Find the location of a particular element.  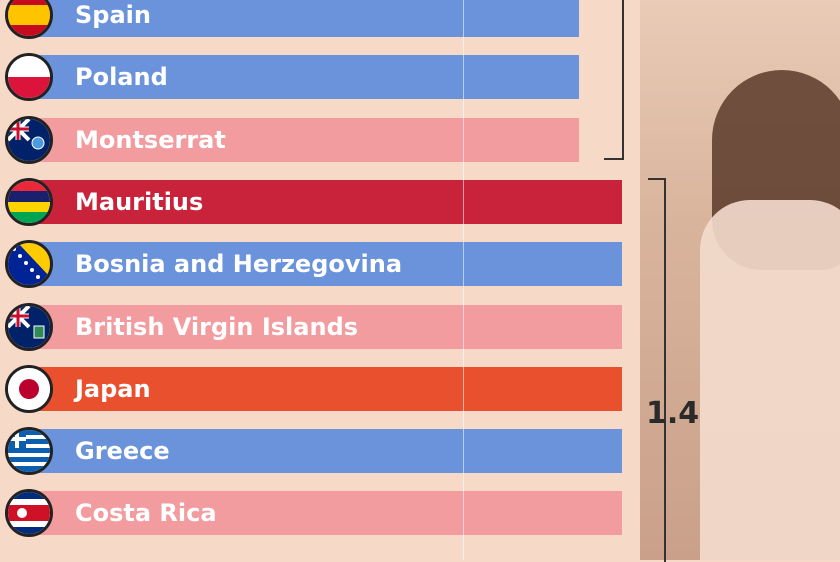

mauritius-flag-icon is located at coordinates (29, 201).